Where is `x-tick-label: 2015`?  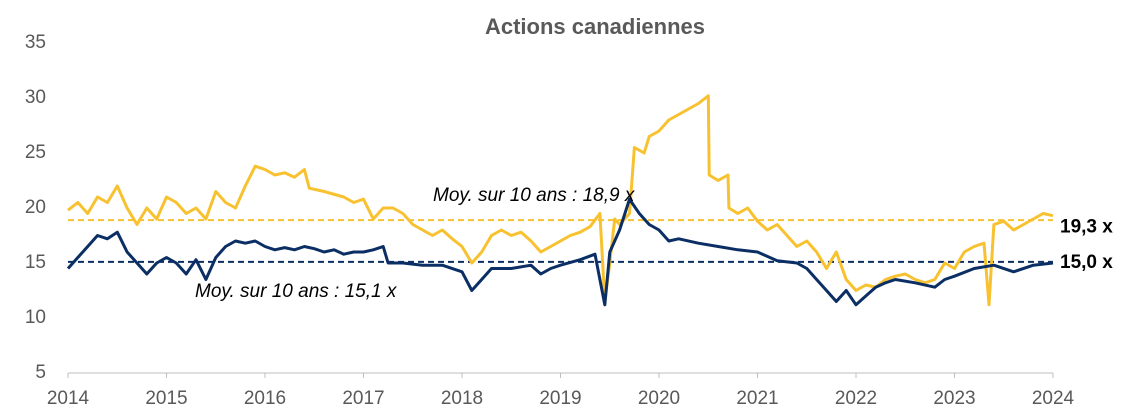 x-tick-label: 2015 is located at coordinates (166, 398).